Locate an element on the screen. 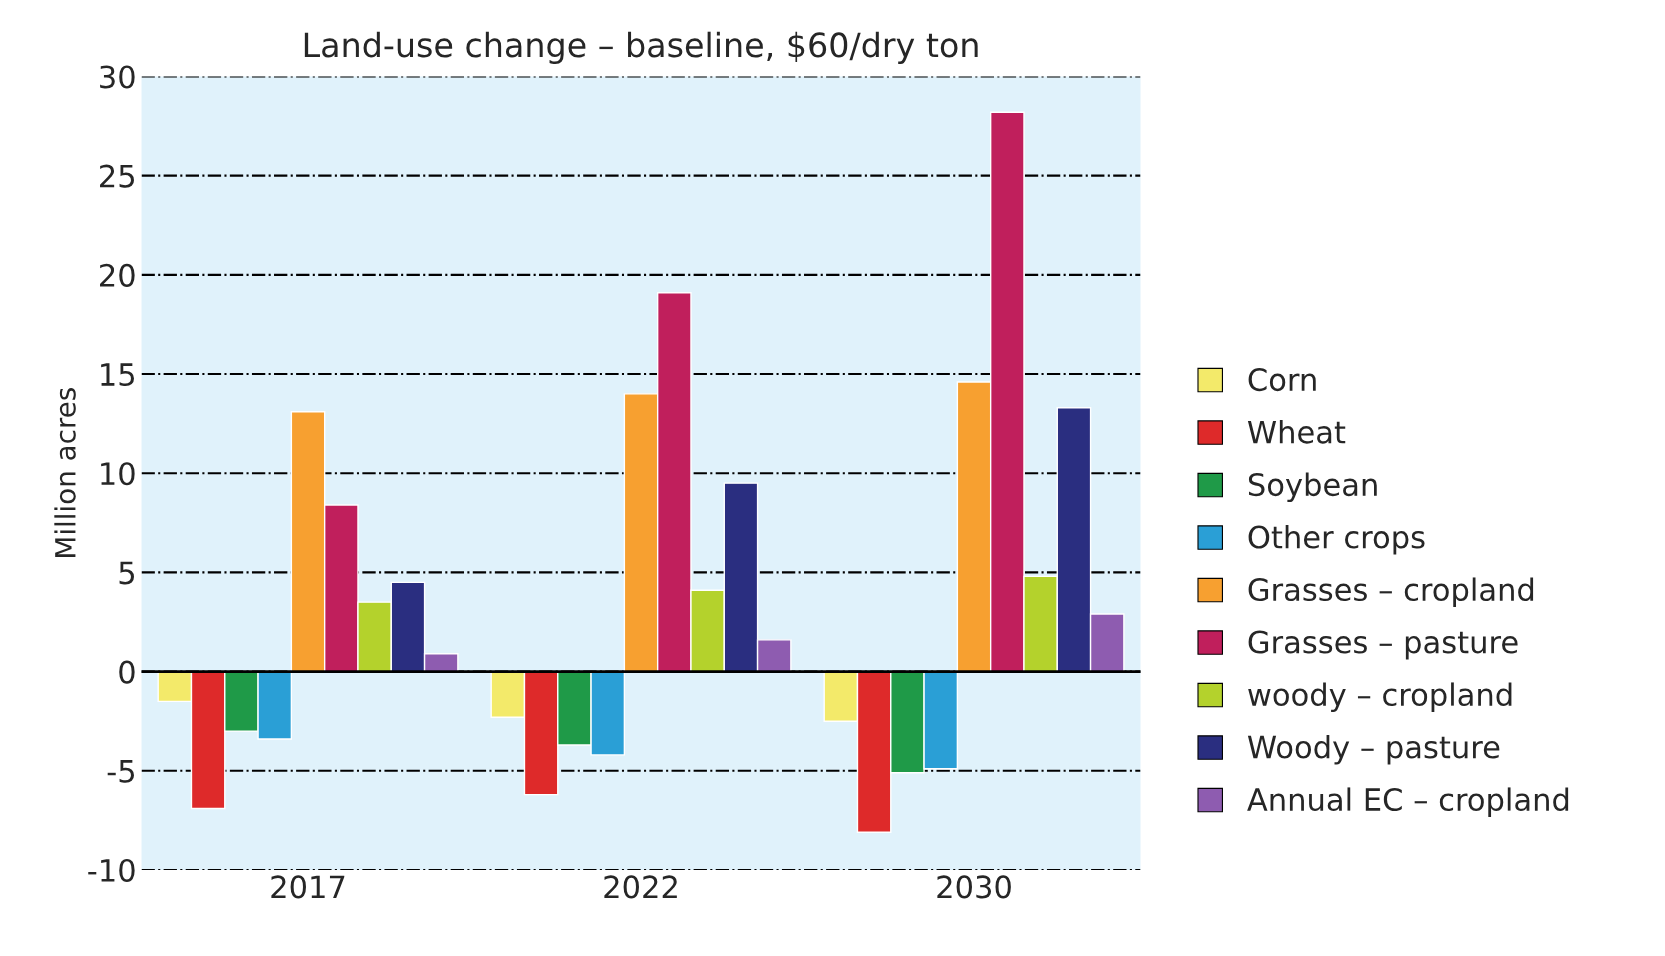 Image resolution: width=1665 pixels, height=956 pixels. x-tick-label: 2030 is located at coordinates (974, 887).